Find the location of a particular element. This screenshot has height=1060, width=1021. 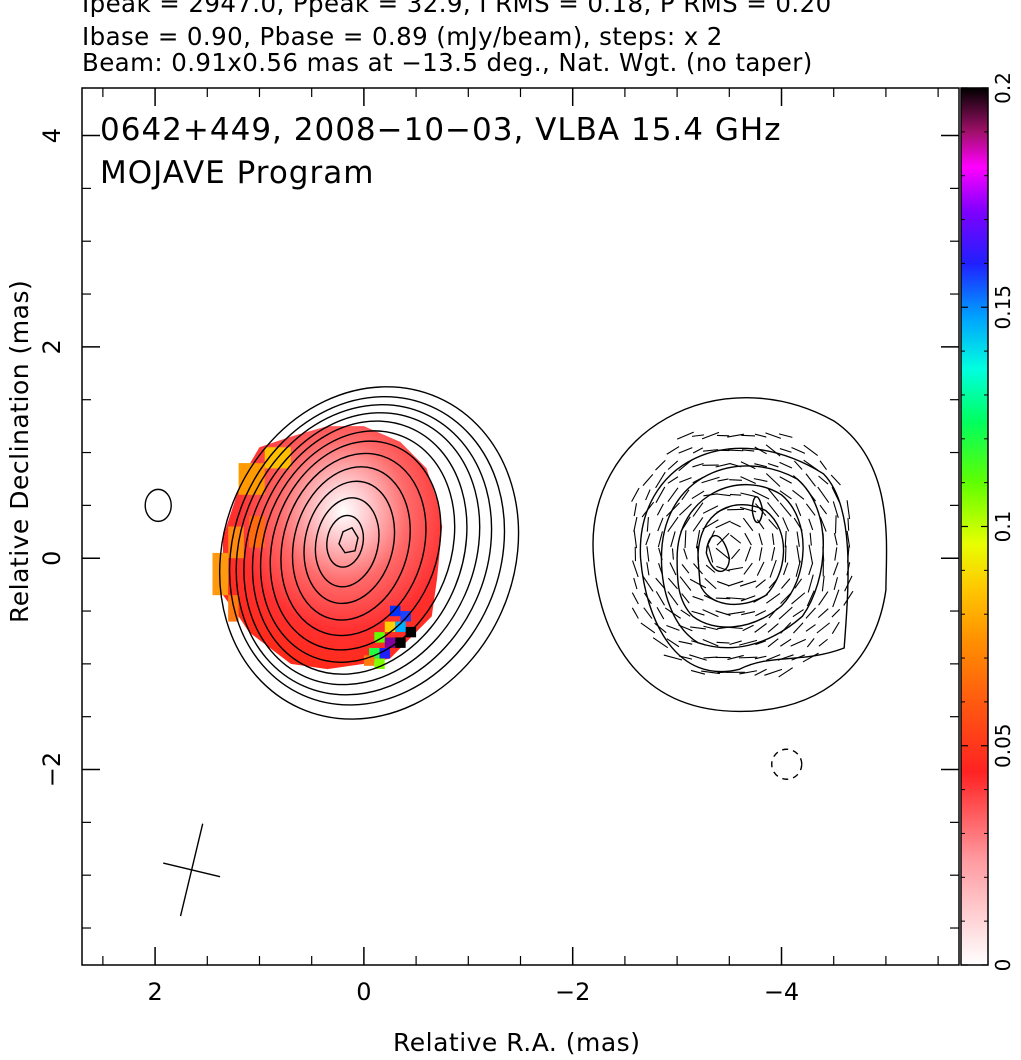

jet-contour is located at coordinates (742, 557).